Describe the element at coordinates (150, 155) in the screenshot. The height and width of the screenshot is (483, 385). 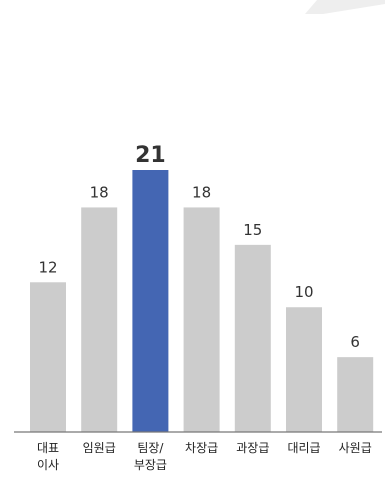
I see `value-label-2: 21` at that location.